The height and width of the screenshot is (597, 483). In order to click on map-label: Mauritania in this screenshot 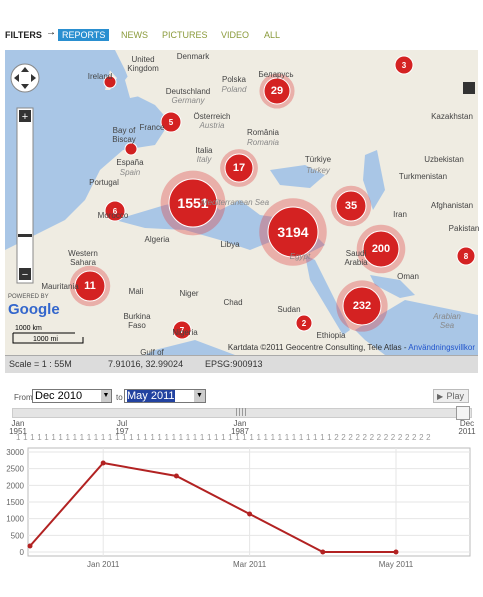, I will do `click(60, 286)`.